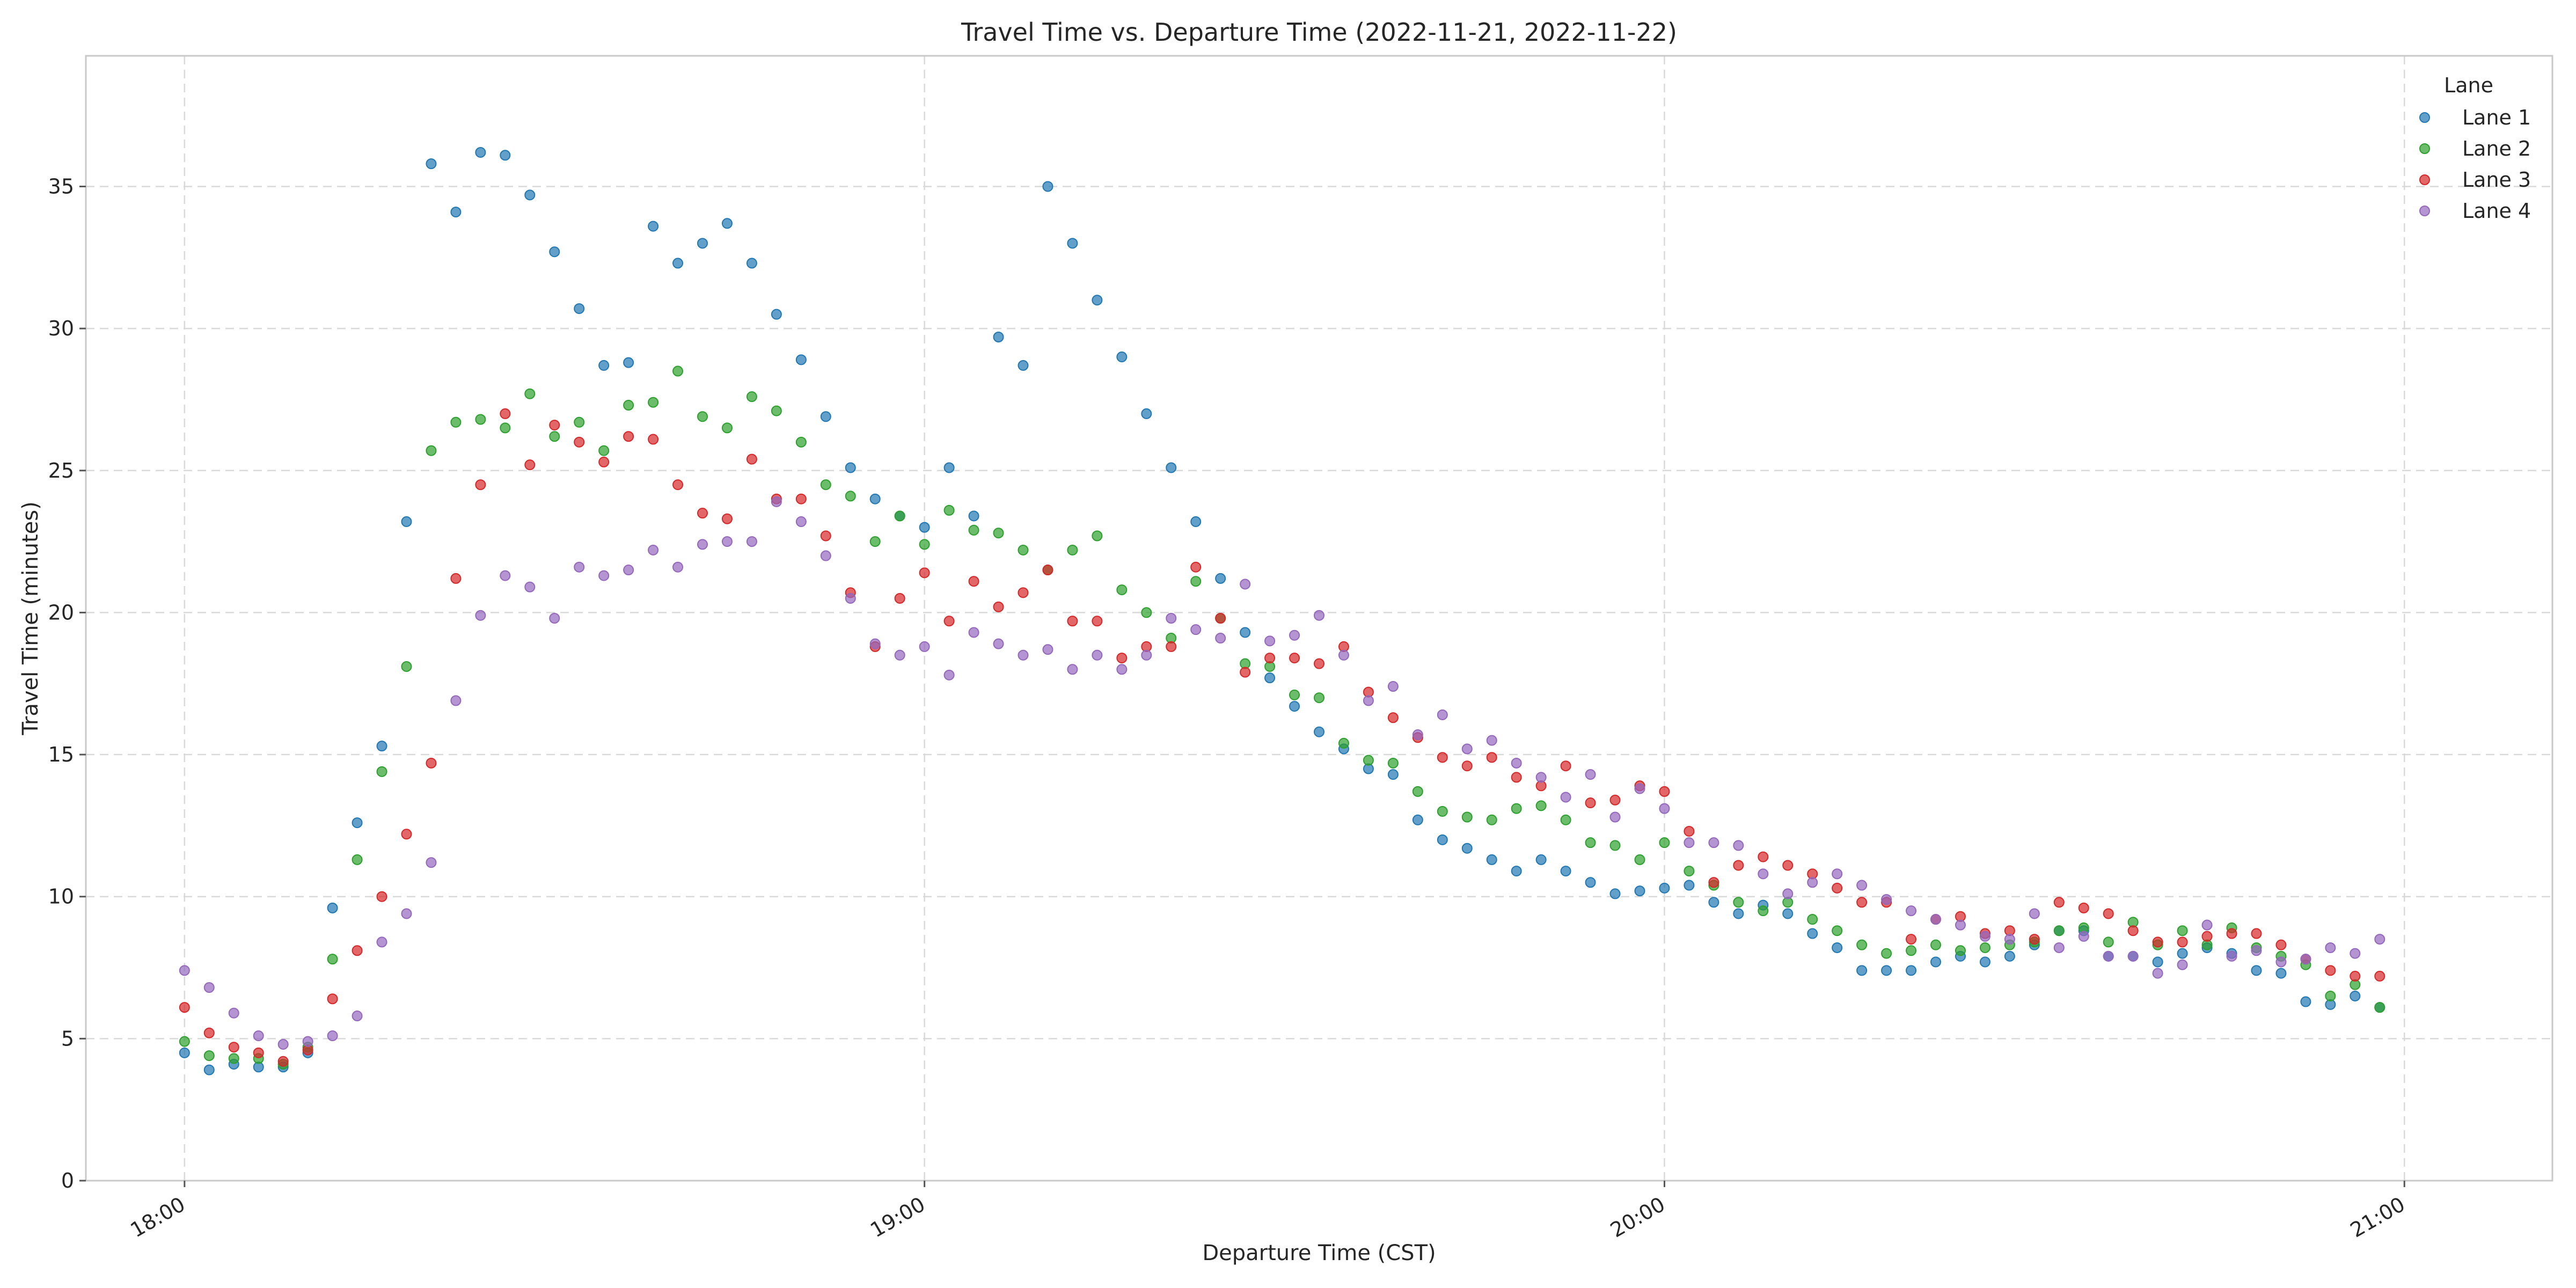  I want to click on legend-label-lane-3: Lane 3, so click(2496, 180).